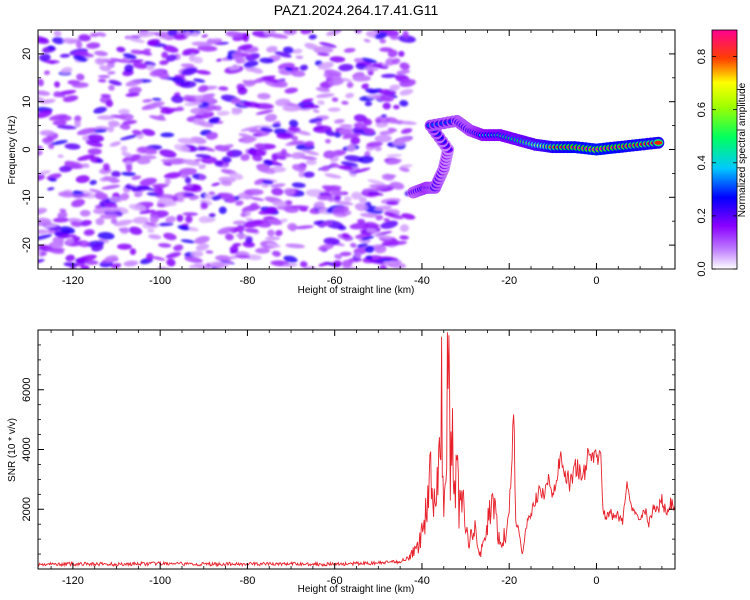 The width and height of the screenshot is (750, 600). What do you see at coordinates (422, 281) in the screenshot?
I see `x-tick-label: -40` at bounding box center [422, 281].